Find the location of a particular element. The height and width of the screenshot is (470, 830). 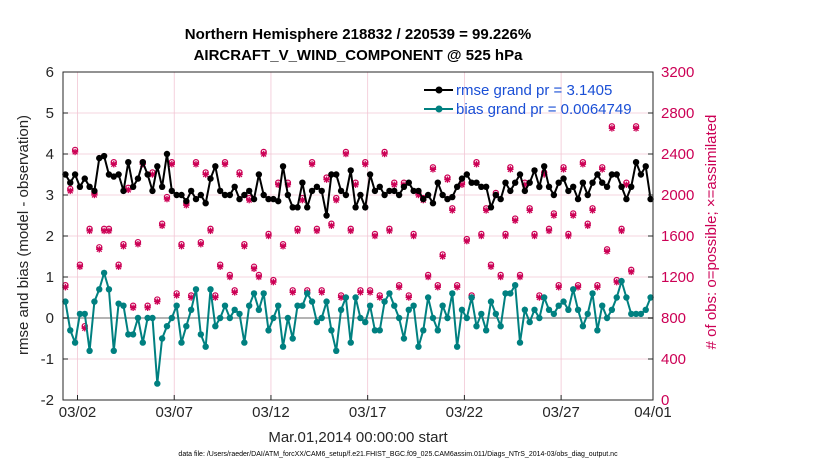

y-tick-label: -1 is located at coordinates (47, 359).